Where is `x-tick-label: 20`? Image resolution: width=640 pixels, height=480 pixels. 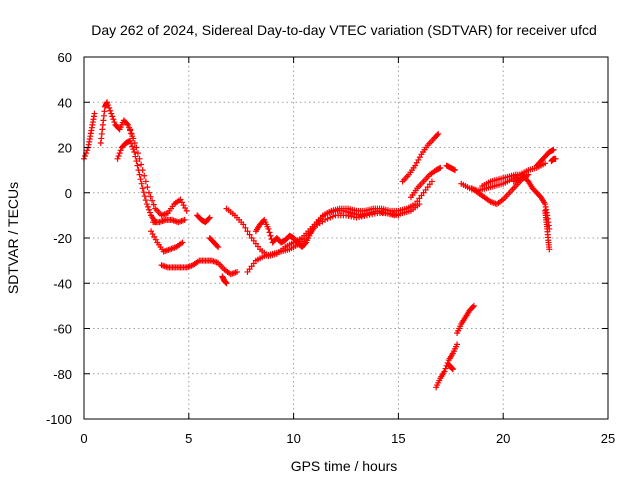
x-tick-label: 20 is located at coordinates (503, 438).